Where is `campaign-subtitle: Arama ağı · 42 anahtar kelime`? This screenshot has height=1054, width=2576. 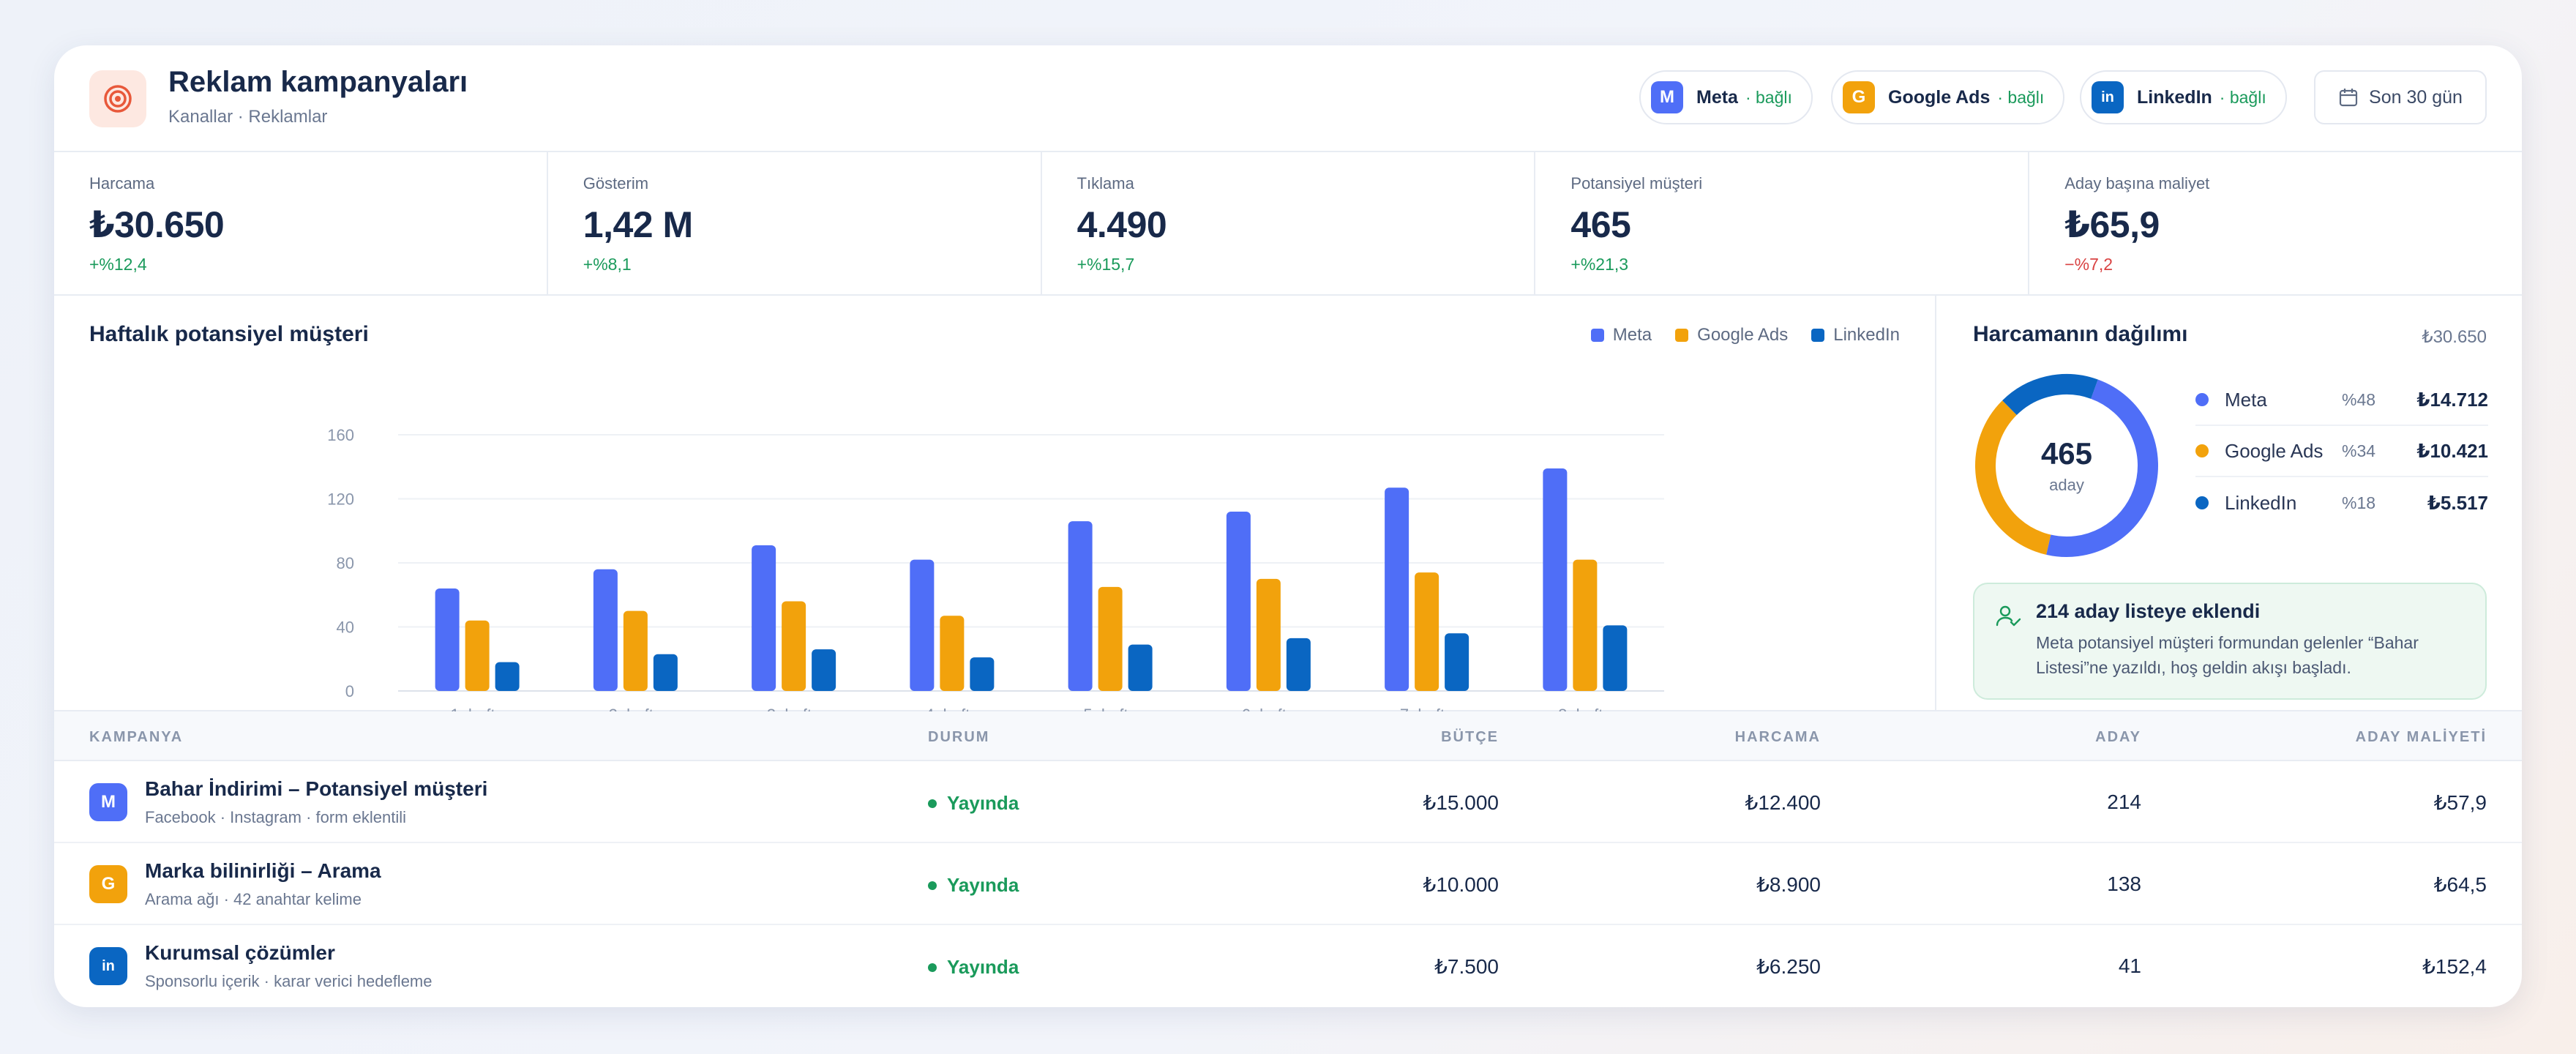 campaign-subtitle: Arama ağı · 42 anahtar kelime is located at coordinates (253, 899).